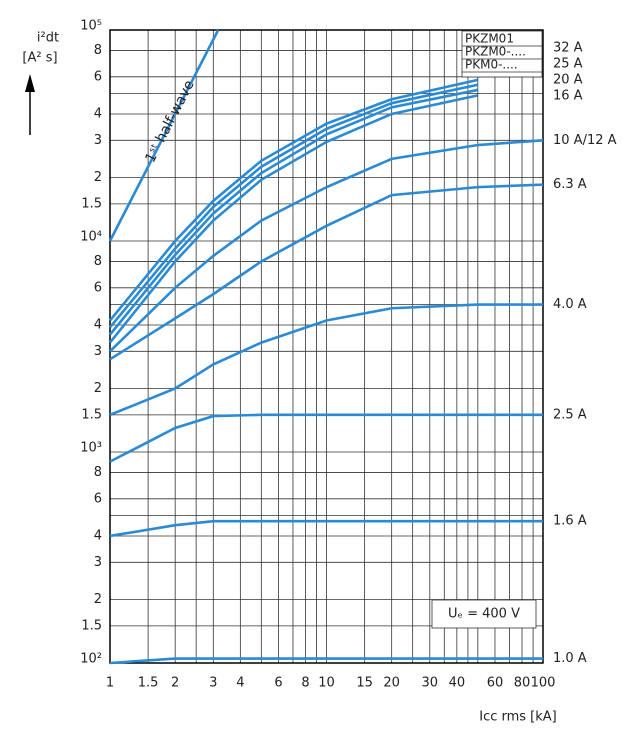 The image size is (622, 738). I want to click on series-label: 10 A/12 A, so click(585, 140).